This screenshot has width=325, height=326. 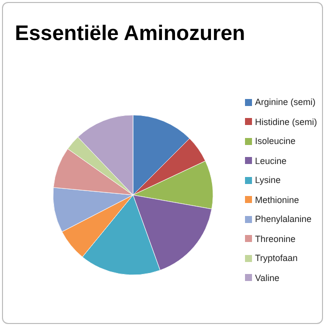 I want to click on chart-title: Essentiële Aminozuren, so click(x=130, y=34).